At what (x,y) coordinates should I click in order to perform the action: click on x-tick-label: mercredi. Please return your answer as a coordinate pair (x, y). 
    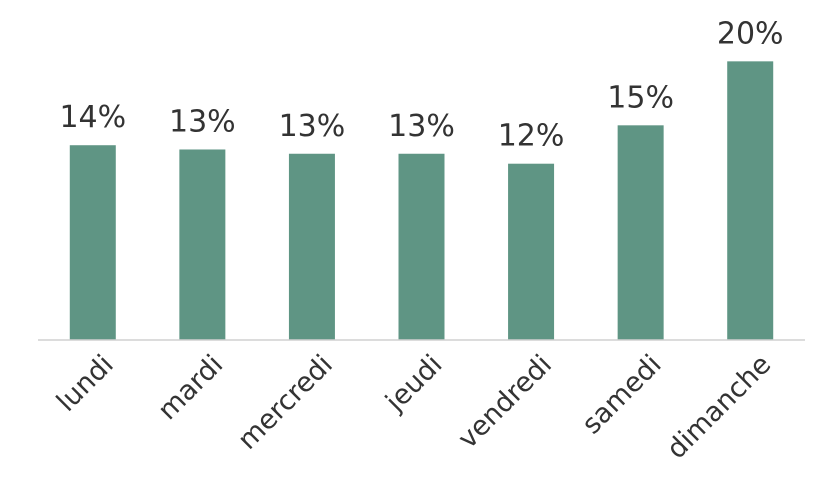
    Looking at the image, I should click on (285, 402).